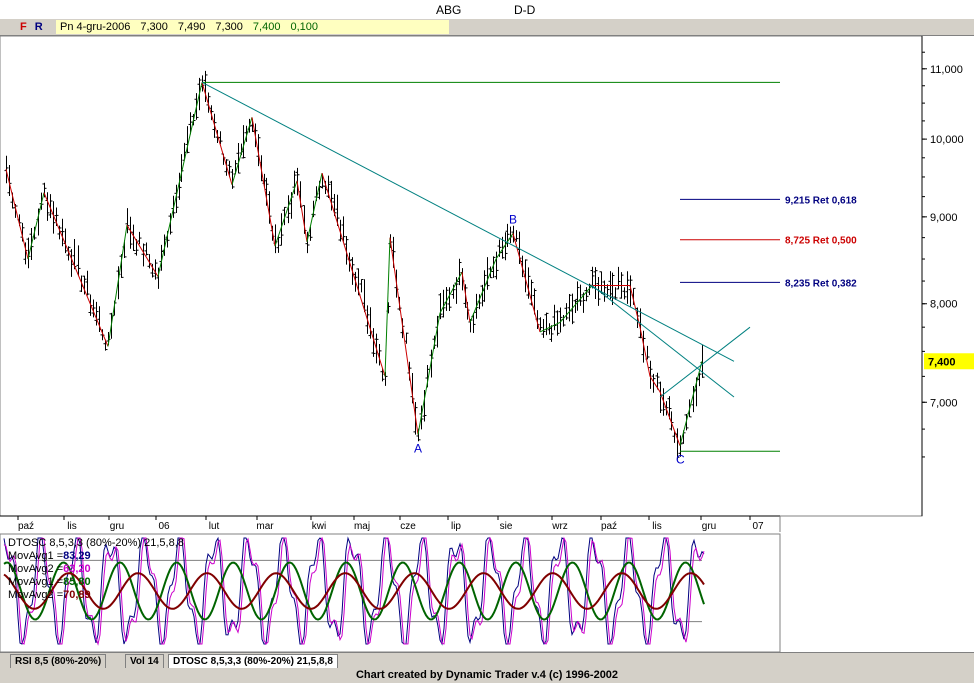 This screenshot has width=974, height=683. I want to click on secondary-trendline, so click(663, 341).